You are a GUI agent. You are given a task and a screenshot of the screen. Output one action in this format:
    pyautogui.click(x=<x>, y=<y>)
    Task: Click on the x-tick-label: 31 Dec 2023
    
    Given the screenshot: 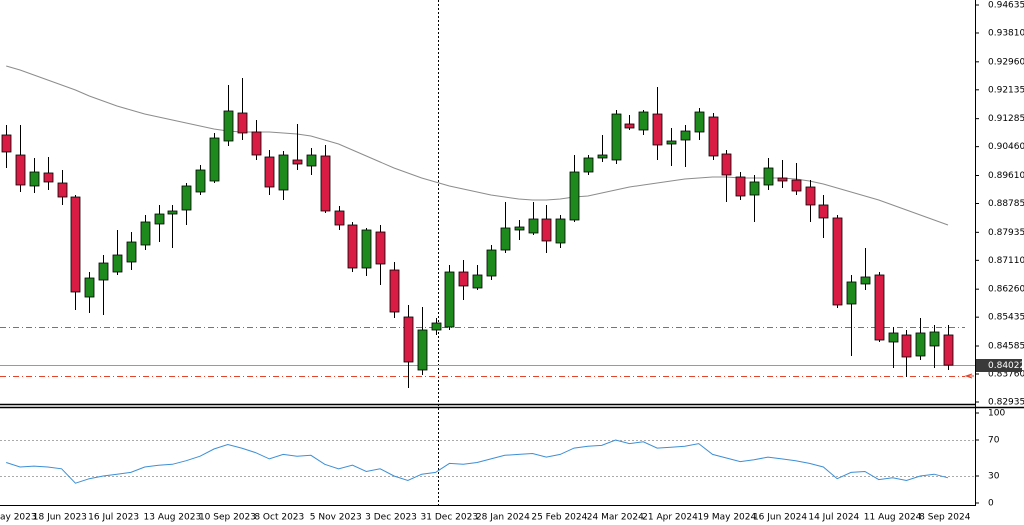 What is the action you would take?
    pyautogui.click(x=450, y=518)
    